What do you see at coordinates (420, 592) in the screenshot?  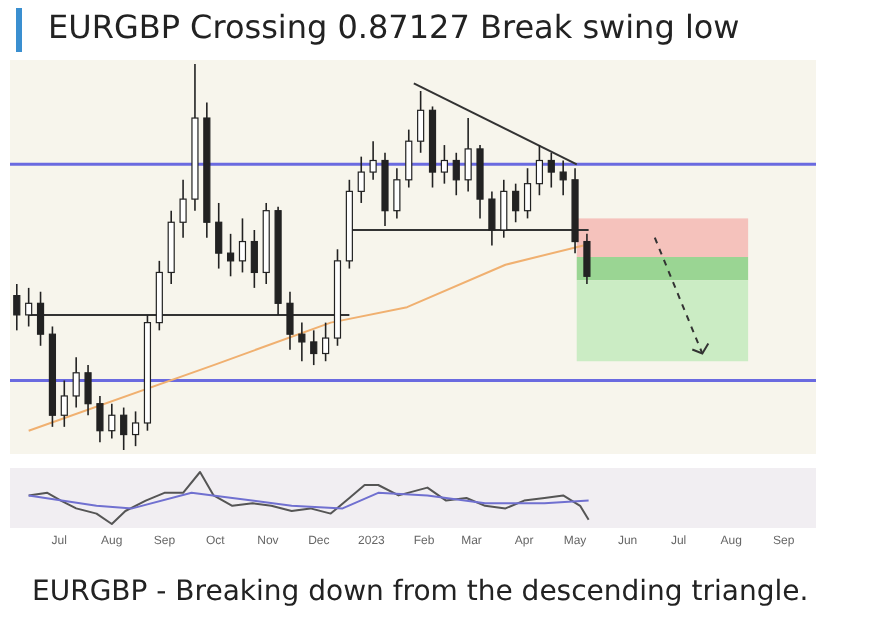 I see `text: EURGBP - Breaking down from the descending triangle.` at bounding box center [420, 592].